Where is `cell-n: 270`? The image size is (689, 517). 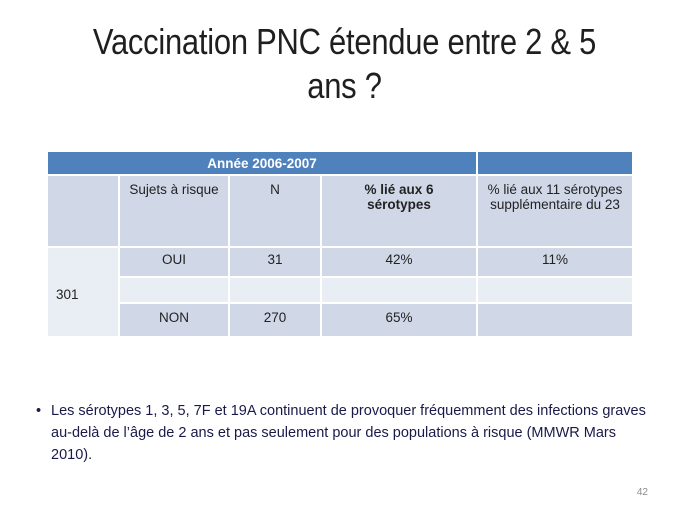 cell-n: 270 is located at coordinates (275, 320).